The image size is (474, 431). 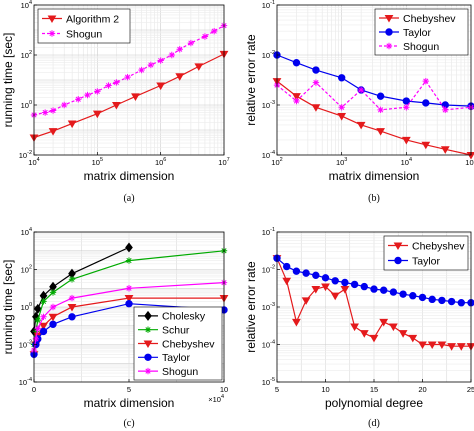 I want to click on x-tick-label: 15, so click(x=374, y=389).